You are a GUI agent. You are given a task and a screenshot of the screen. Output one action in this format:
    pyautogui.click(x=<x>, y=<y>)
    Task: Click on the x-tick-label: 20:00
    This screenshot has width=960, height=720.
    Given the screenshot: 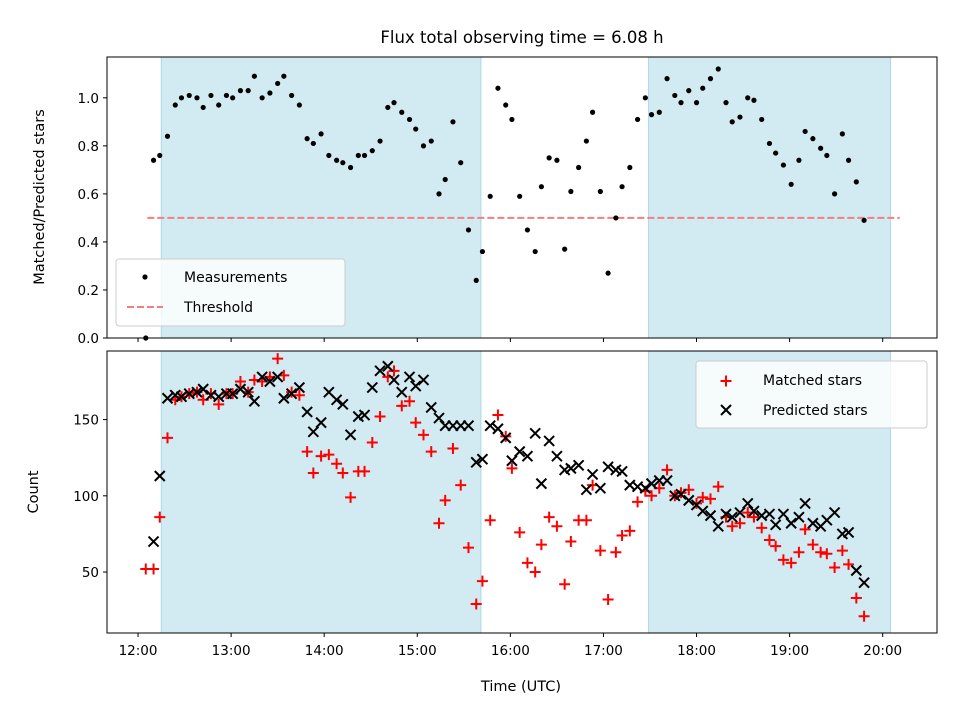 What is the action you would take?
    pyautogui.click(x=882, y=651)
    